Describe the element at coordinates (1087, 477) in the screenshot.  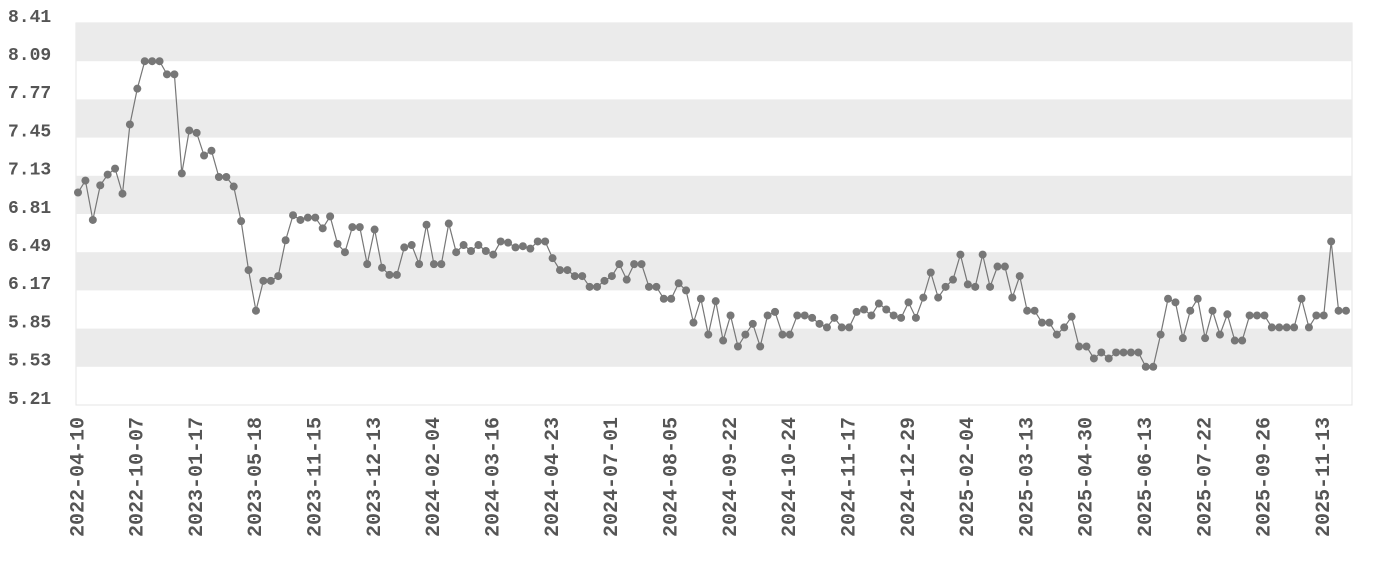
I see `x-tick-label: 2025-04-30` at that location.